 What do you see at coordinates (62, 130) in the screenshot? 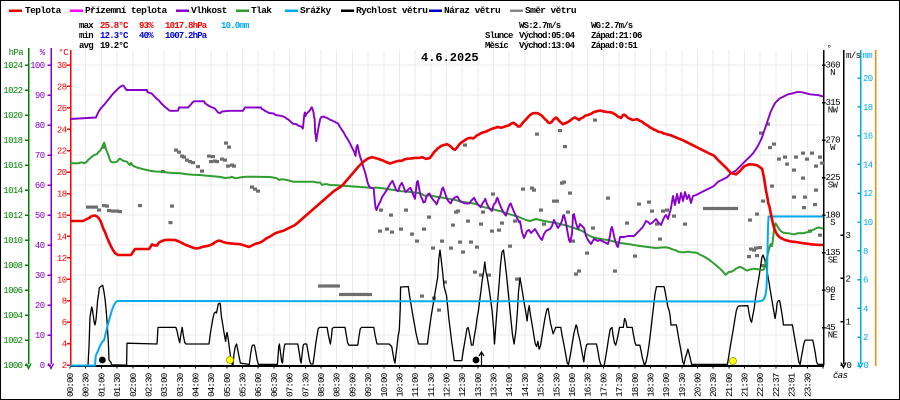
I see `svg-text: 24` at bounding box center [62, 130].